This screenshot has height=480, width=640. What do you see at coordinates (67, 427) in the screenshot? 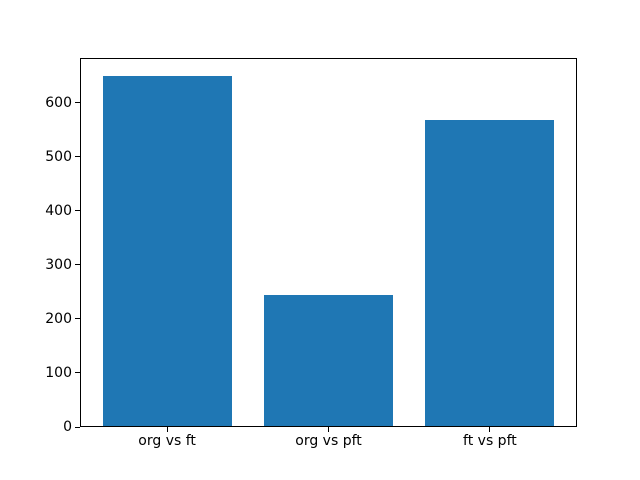
I see `y-tick-label: 0` at bounding box center [67, 427].